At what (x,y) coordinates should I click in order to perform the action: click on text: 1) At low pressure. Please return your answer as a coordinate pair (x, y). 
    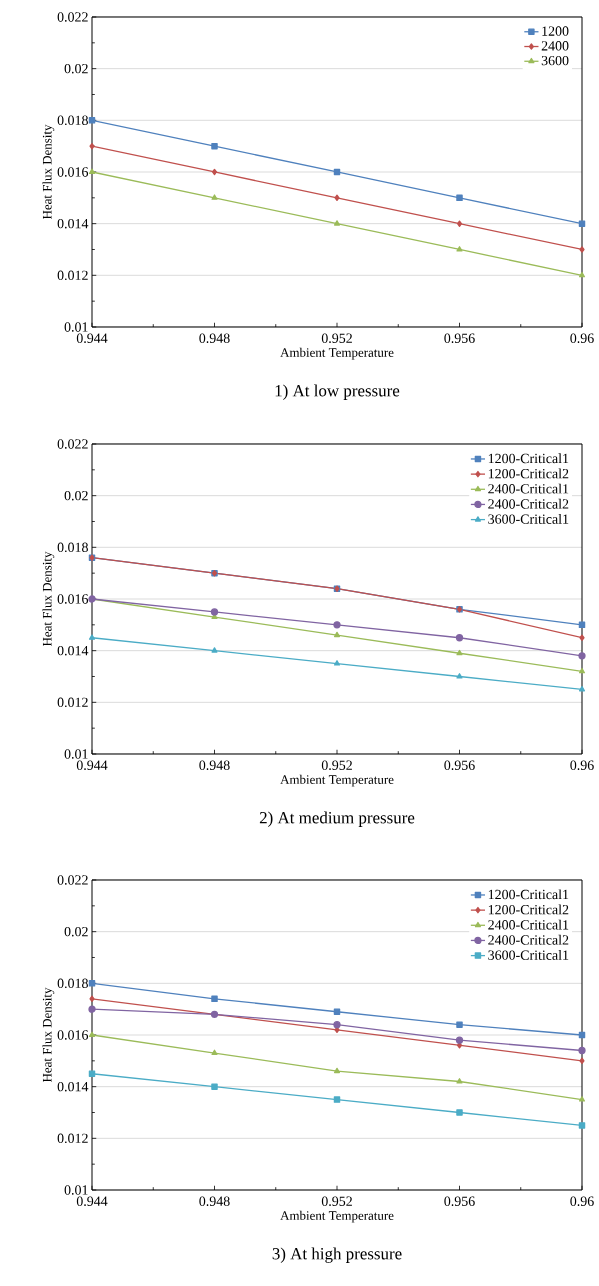
    Looking at the image, I should click on (337, 392).